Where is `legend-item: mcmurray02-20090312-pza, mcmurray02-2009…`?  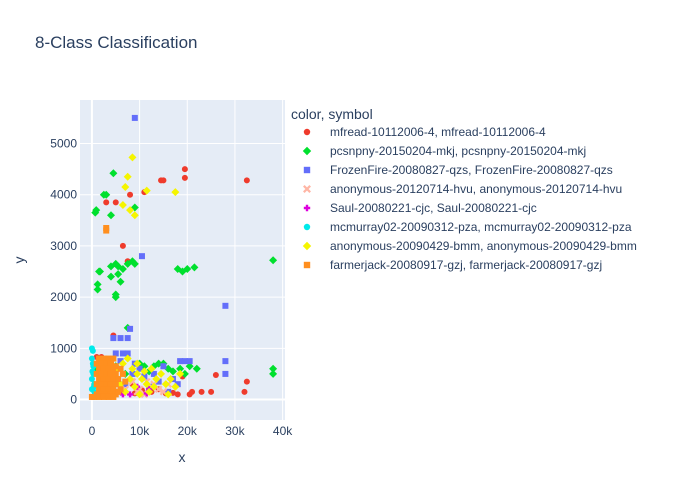 legend-item: mcmurray02-20090312-pza, mcmurray02-2009… is located at coordinates (467, 227).